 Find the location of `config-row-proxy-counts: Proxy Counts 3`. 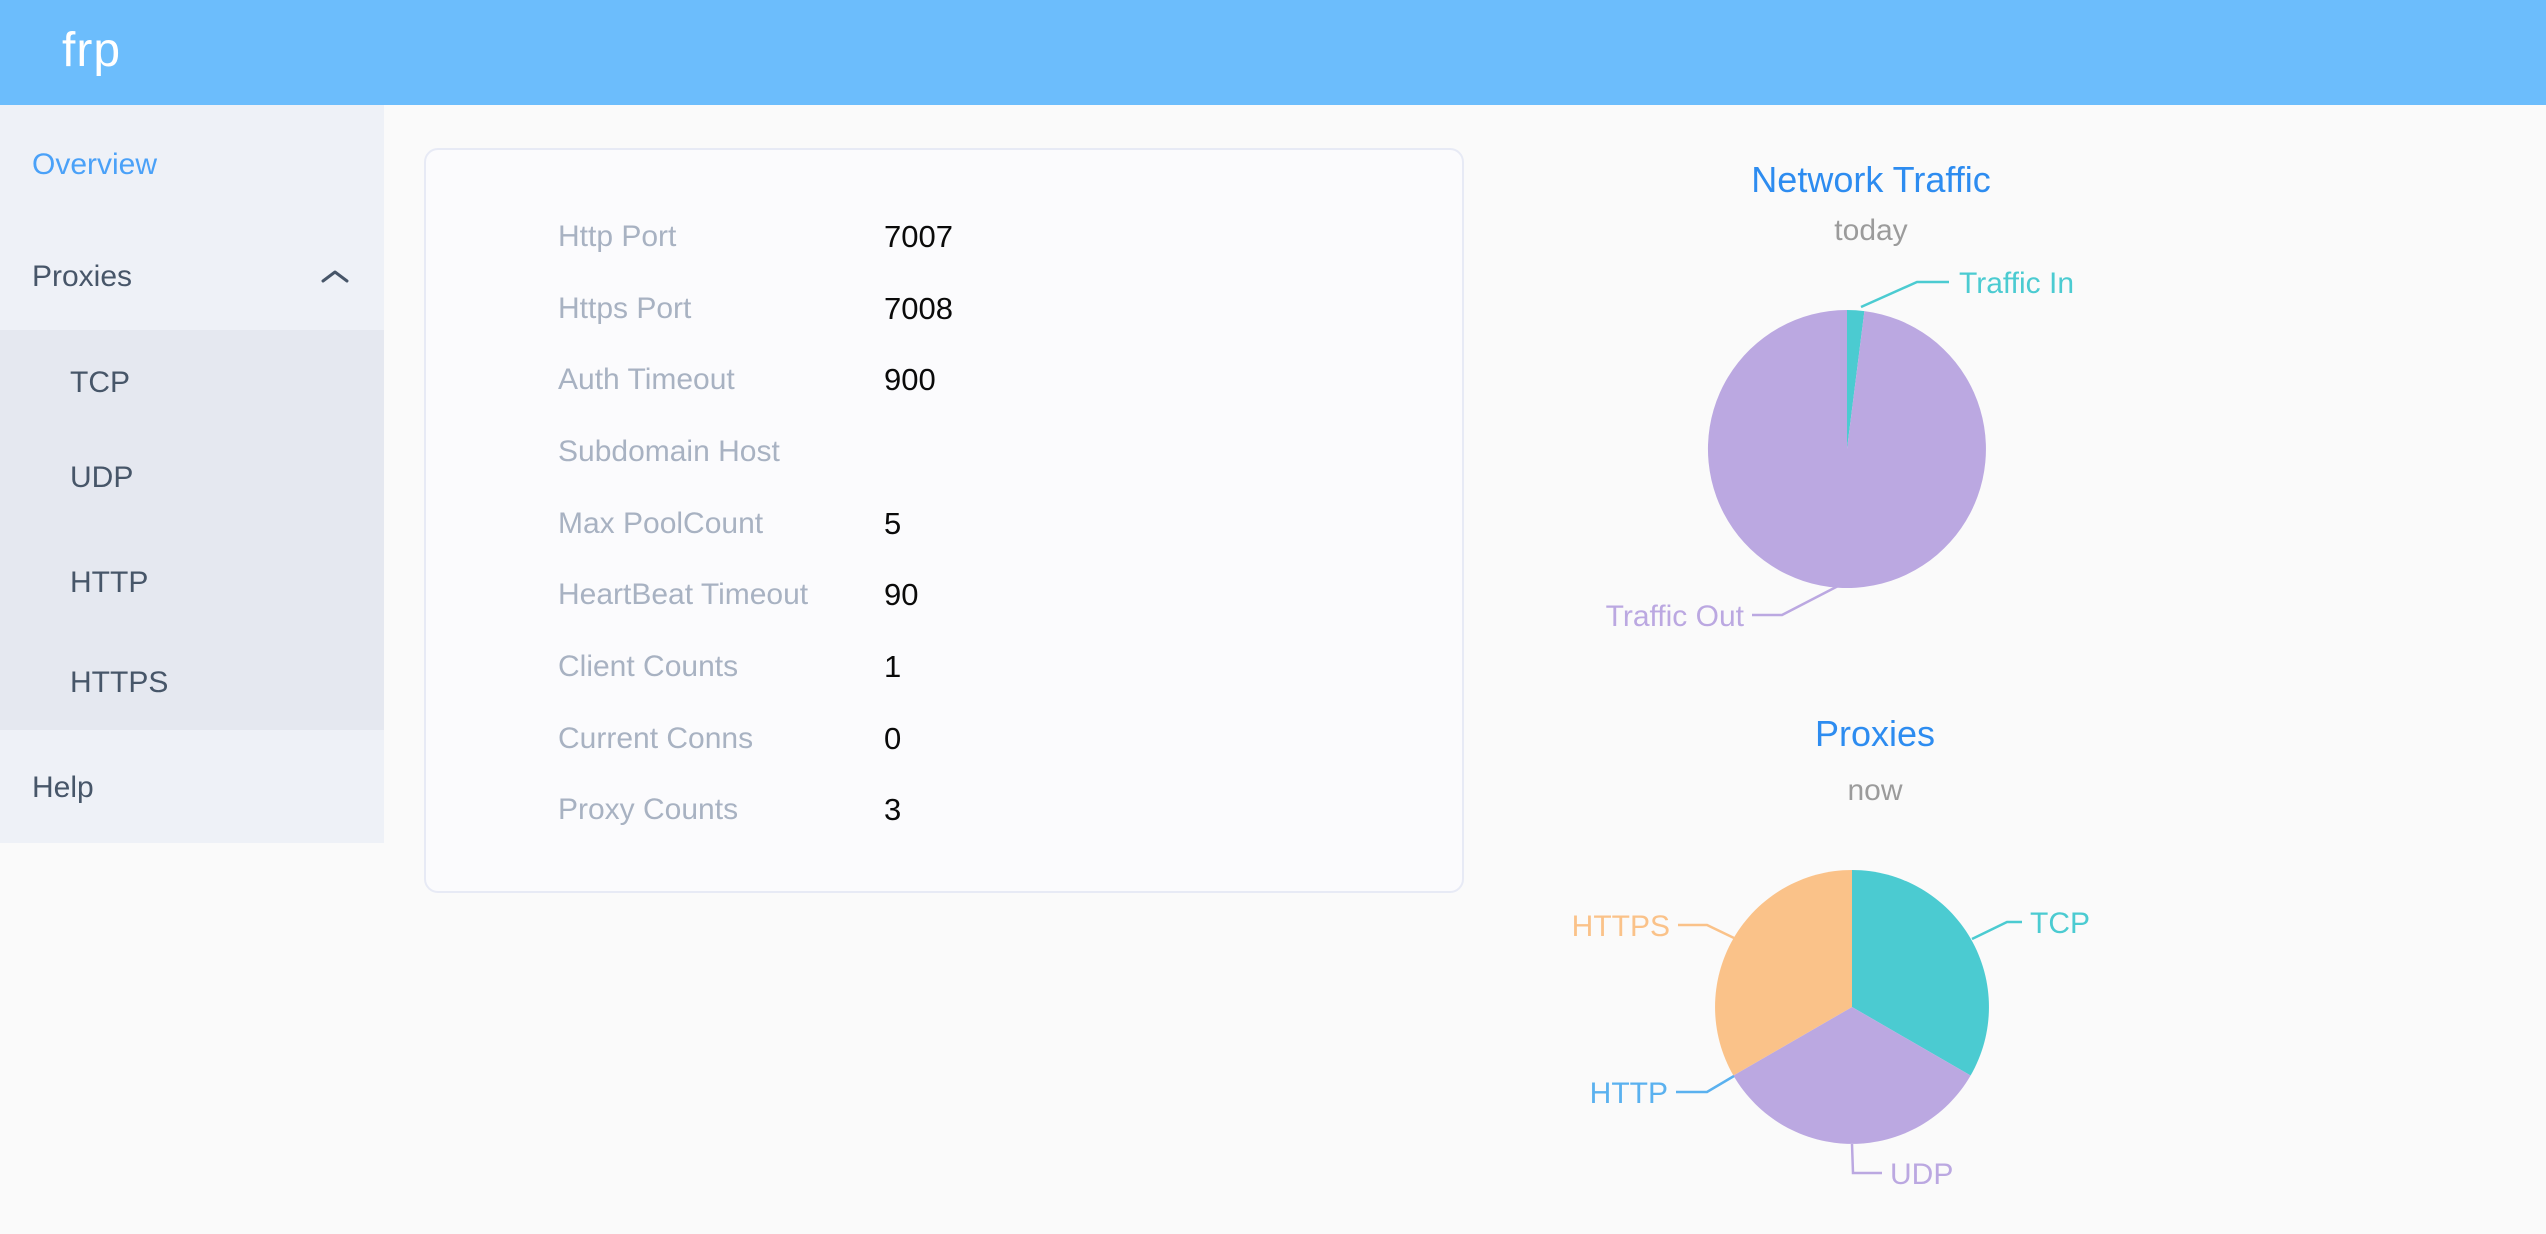

config-row-proxy-counts: Proxy Counts 3 is located at coordinates (990, 811).